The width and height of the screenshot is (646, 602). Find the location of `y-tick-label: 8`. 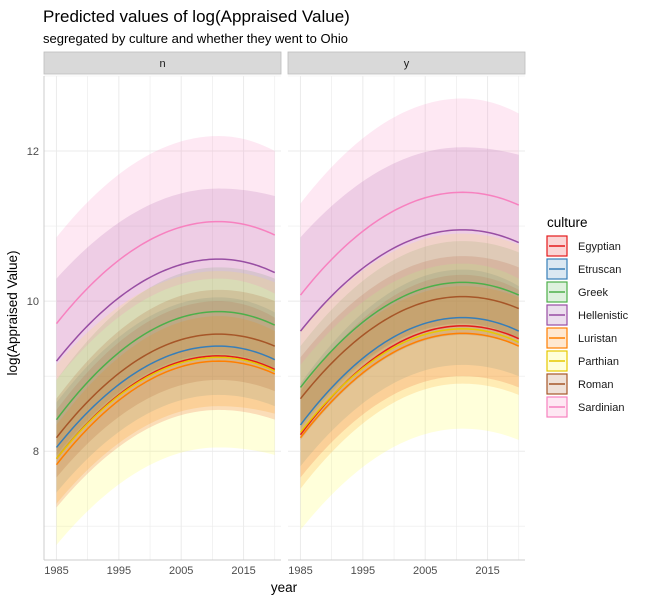

y-tick-label: 8 is located at coordinates (36, 452).